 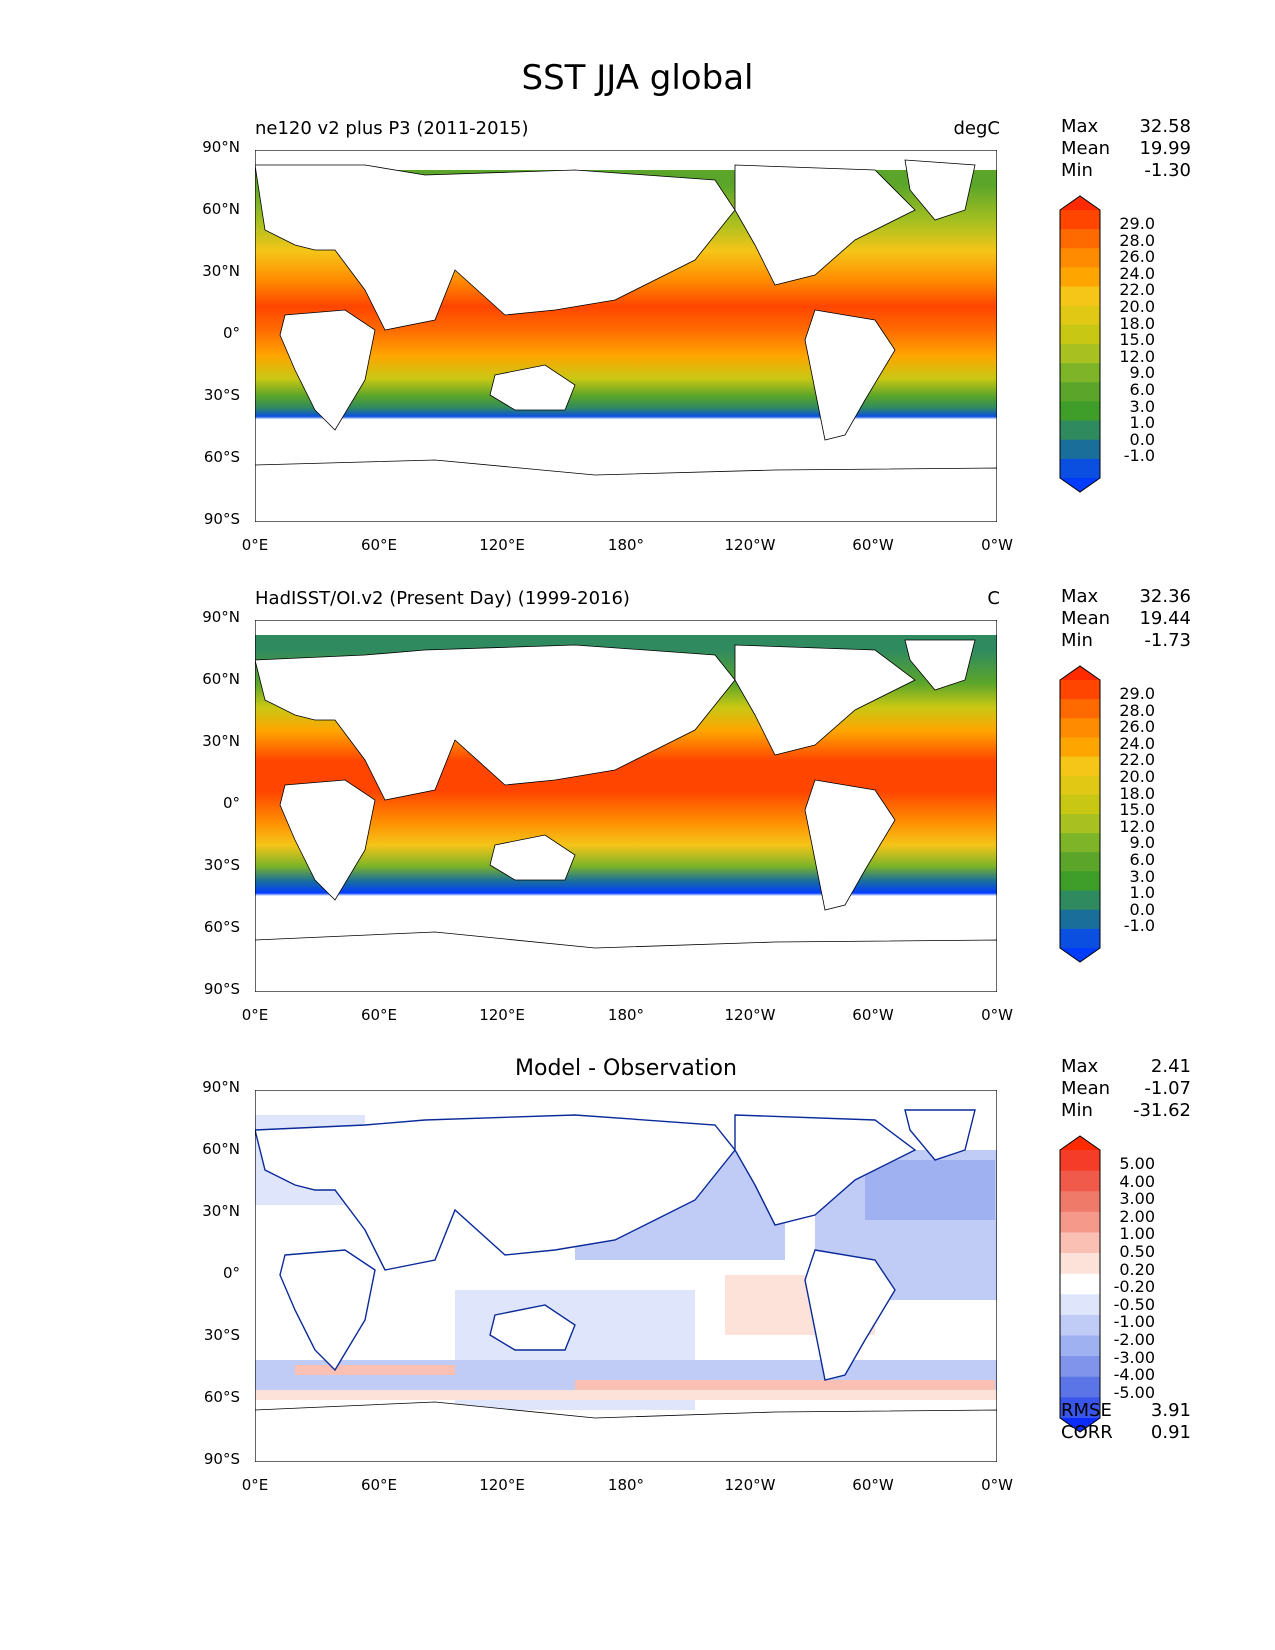 What do you see at coordinates (1137, 743) in the screenshot?
I see `colorbar-label: 24.0` at bounding box center [1137, 743].